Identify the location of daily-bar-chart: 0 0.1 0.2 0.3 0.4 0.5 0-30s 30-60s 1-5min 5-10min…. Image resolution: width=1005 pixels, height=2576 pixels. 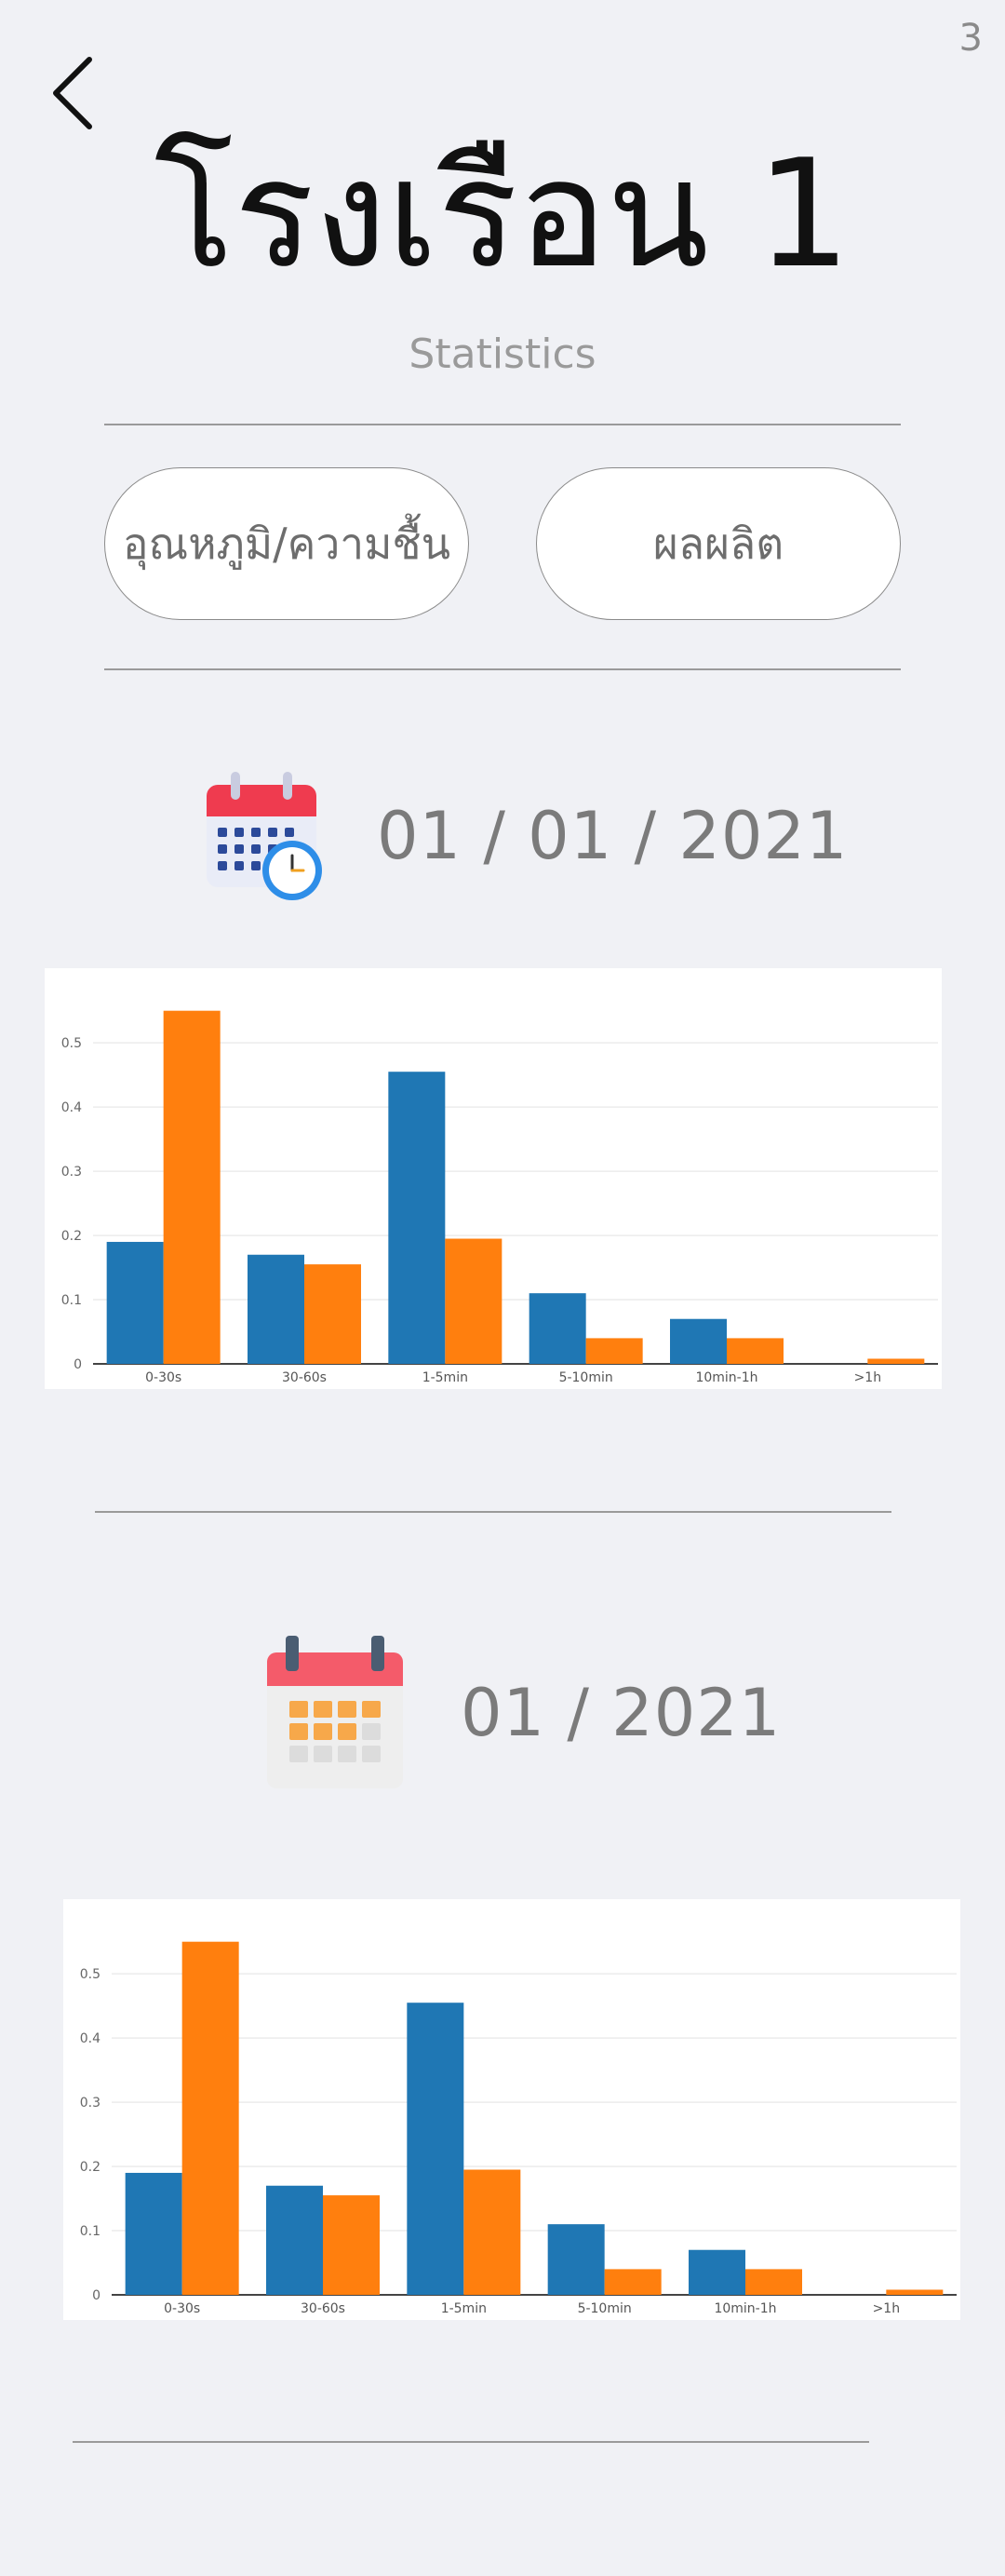
(499, 1197).